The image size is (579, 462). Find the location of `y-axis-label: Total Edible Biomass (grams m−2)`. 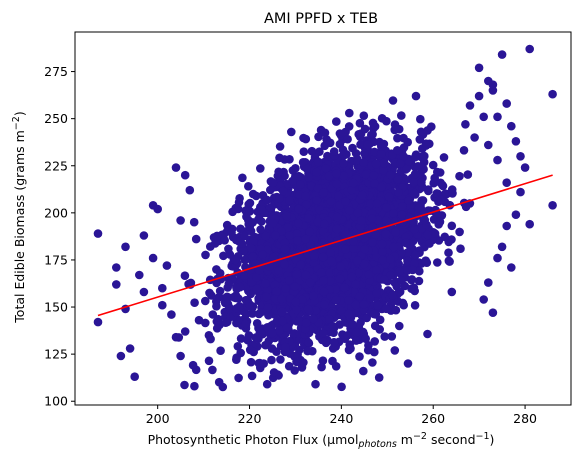

y-axis-label: Total Edible Biomass (grams m−2) is located at coordinates (19, 217).